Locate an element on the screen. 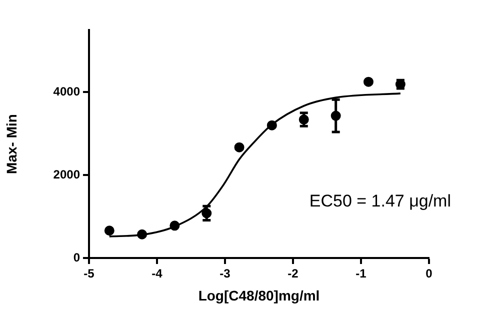  x-tick-label: -4 is located at coordinates (157, 273).